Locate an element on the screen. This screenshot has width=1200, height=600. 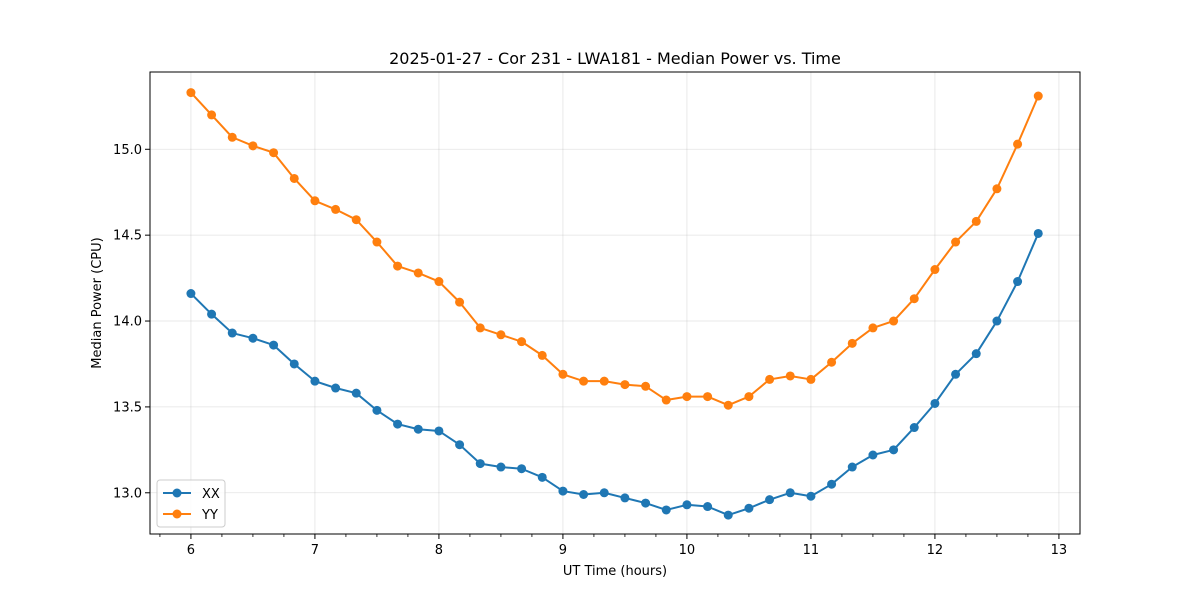
legend: XX YY is located at coordinates (191, 503).